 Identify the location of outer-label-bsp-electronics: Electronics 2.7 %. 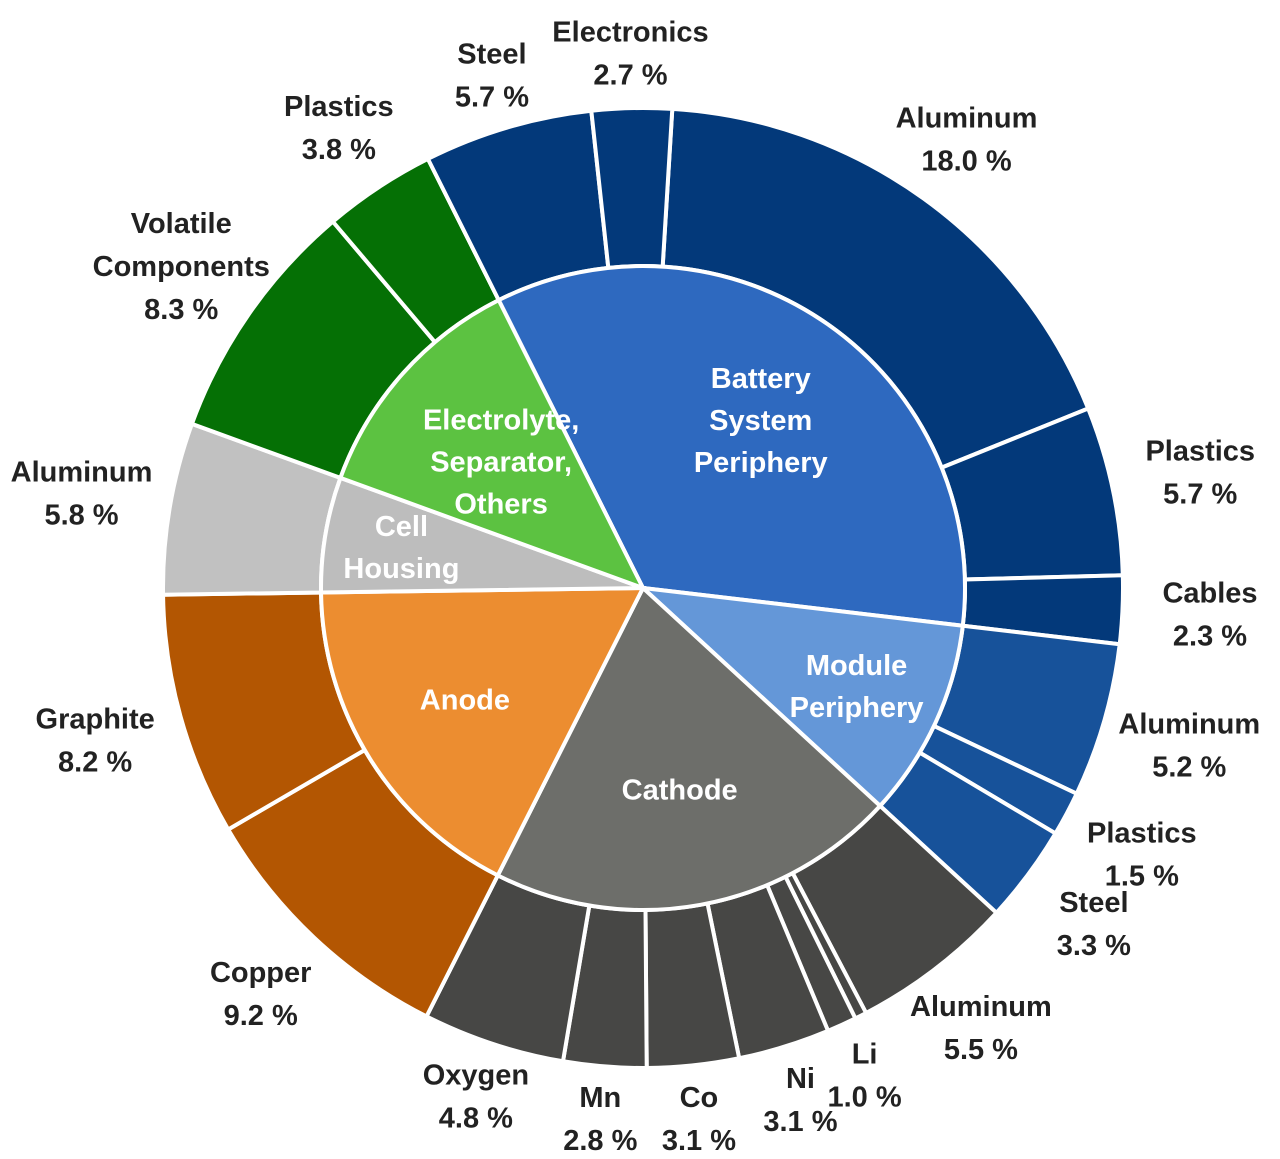
(630, 54).